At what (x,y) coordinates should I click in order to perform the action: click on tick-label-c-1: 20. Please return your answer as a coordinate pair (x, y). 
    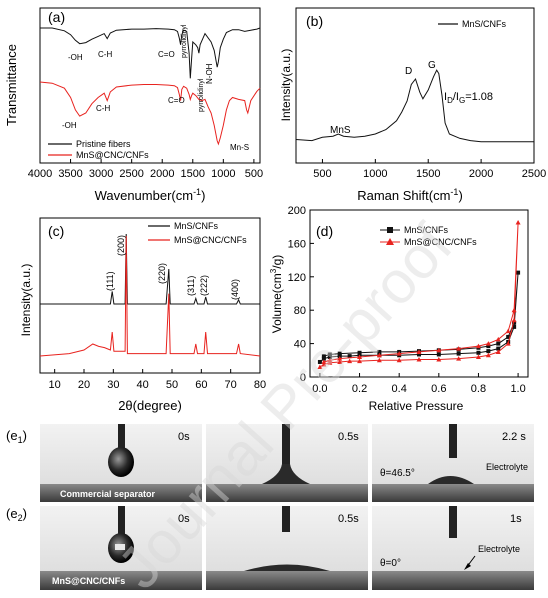
    Looking at the image, I should click on (84, 385).